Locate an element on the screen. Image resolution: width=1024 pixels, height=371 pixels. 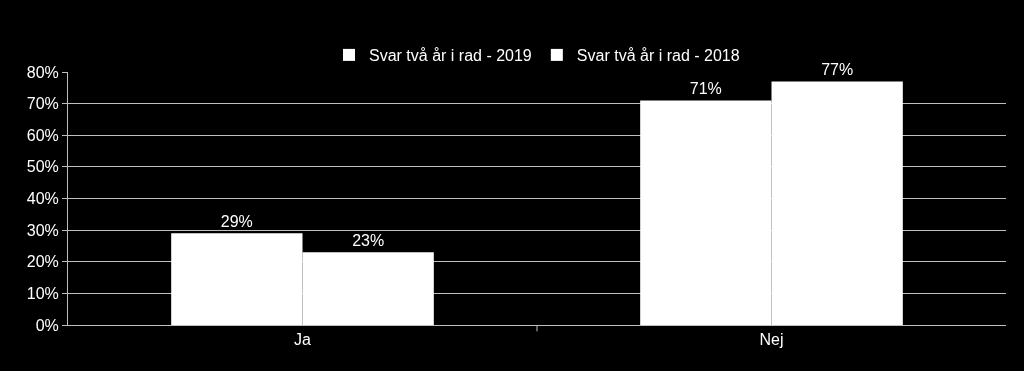
y-tick-label: 10% is located at coordinates (42, 293).